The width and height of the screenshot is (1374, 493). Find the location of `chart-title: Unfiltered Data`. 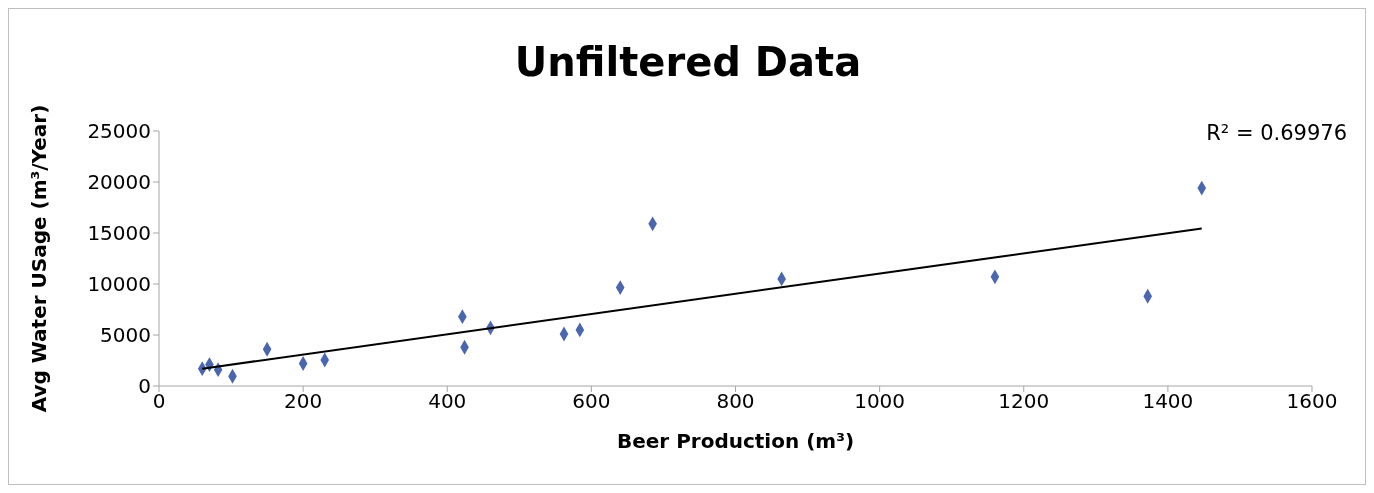

chart-title: Unfiltered Data is located at coordinates (688, 62).